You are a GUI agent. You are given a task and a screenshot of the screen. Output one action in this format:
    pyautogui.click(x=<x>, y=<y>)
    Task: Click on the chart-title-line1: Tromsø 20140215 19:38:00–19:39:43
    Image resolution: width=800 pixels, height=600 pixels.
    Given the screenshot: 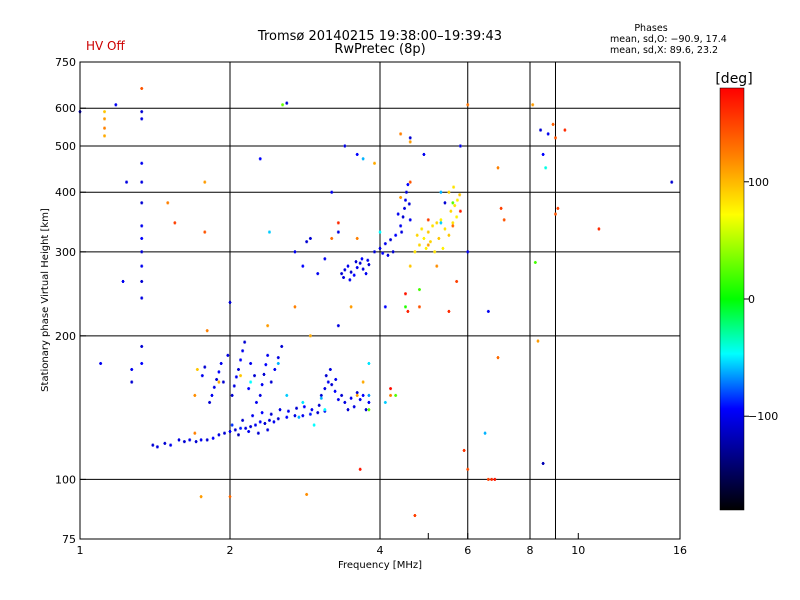 What is the action you would take?
    pyautogui.click(x=379, y=36)
    